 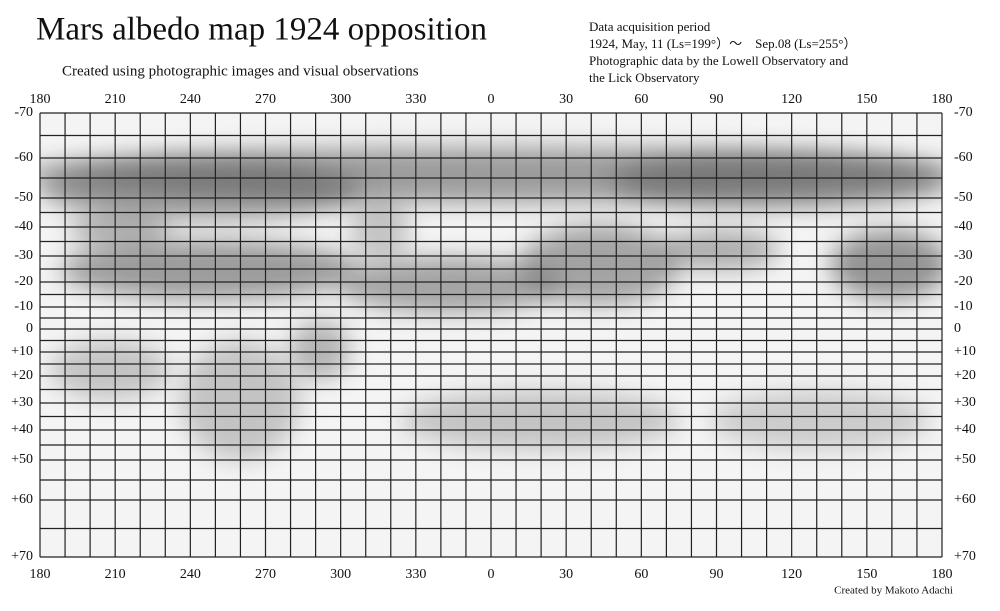 I want to click on info-line: the Lick Observatory, so click(x=644, y=77).